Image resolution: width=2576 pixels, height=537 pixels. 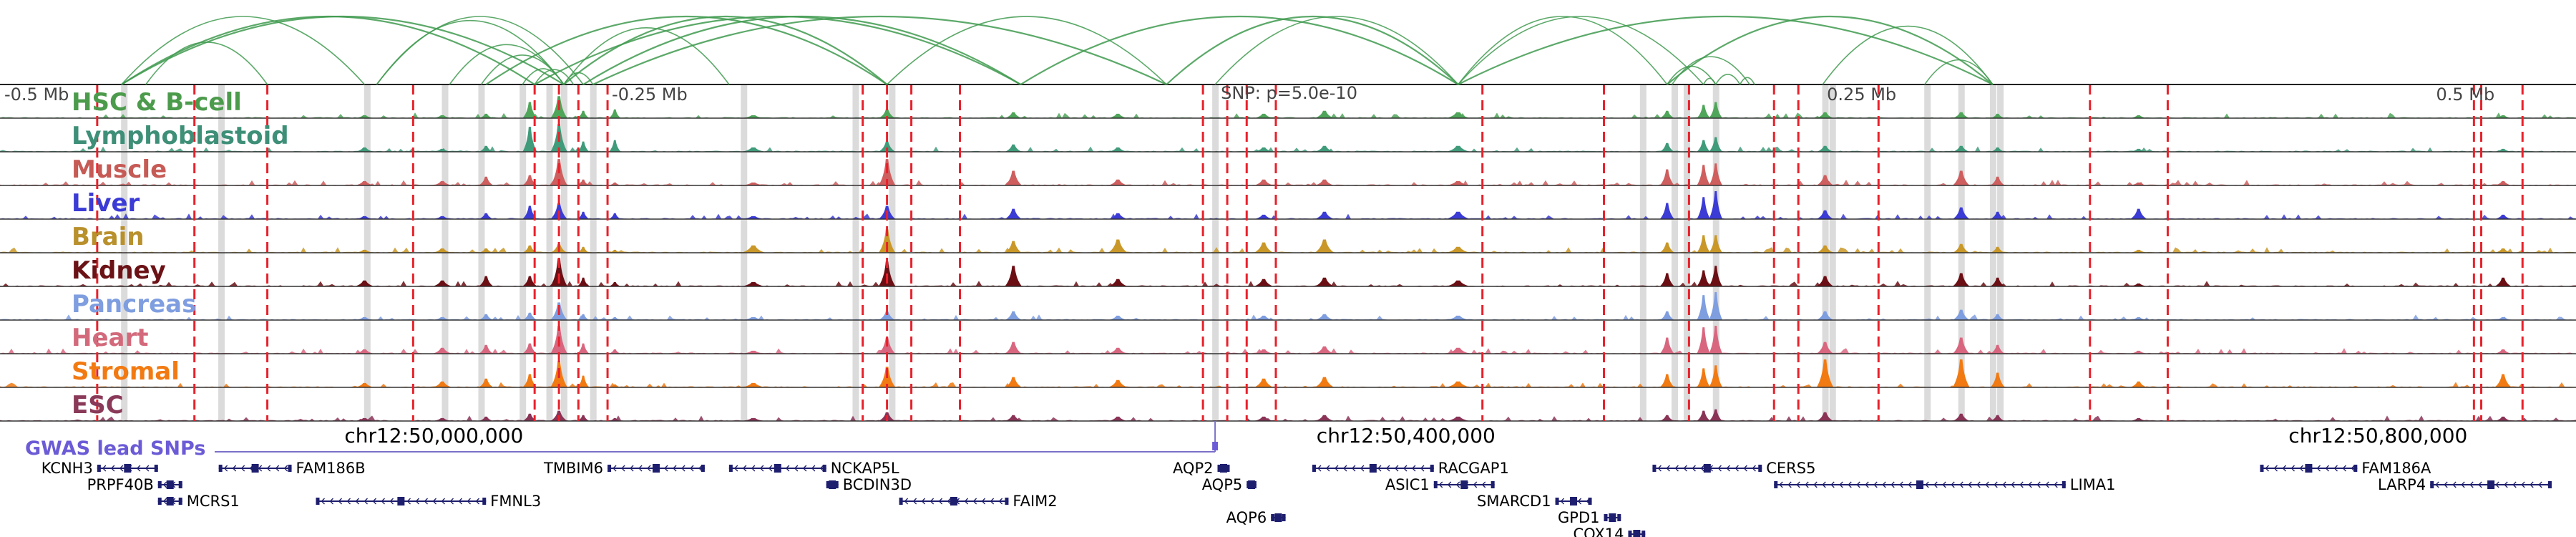 I want to click on track-label: Stromal, so click(x=126, y=371).